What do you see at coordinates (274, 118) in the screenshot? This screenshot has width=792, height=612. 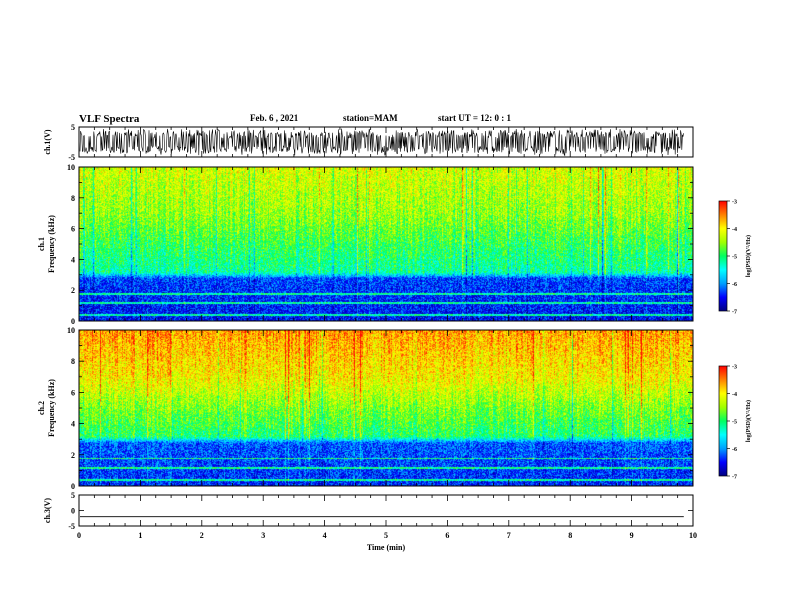 I see `date-label: Feb. 6 , 2021` at bounding box center [274, 118].